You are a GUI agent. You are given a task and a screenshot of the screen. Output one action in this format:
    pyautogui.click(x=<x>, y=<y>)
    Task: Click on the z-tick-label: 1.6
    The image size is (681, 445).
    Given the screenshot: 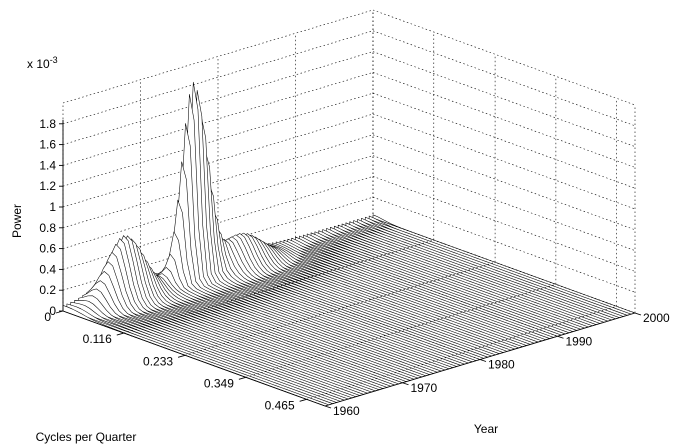 What is the action you would take?
    pyautogui.click(x=47, y=145)
    